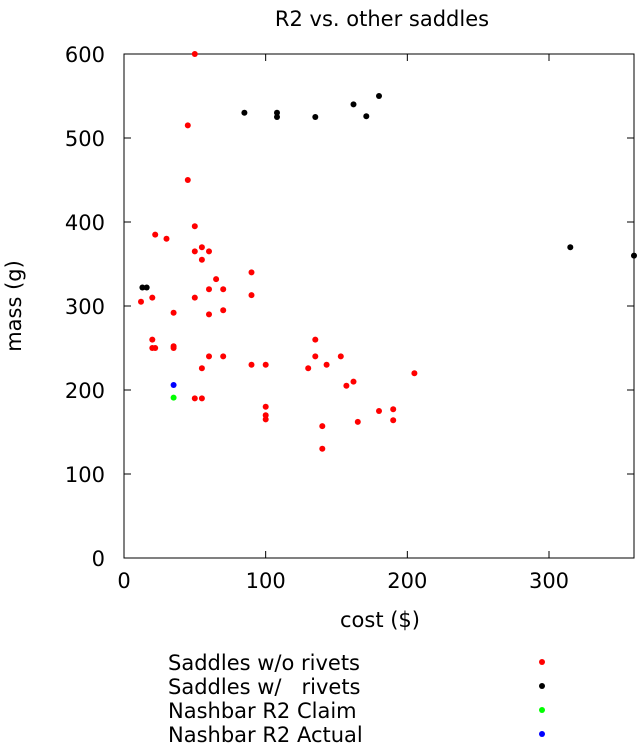 The height and width of the screenshot is (745, 640). What do you see at coordinates (14, 306) in the screenshot?
I see `y-axis-label: mass (g)` at bounding box center [14, 306].